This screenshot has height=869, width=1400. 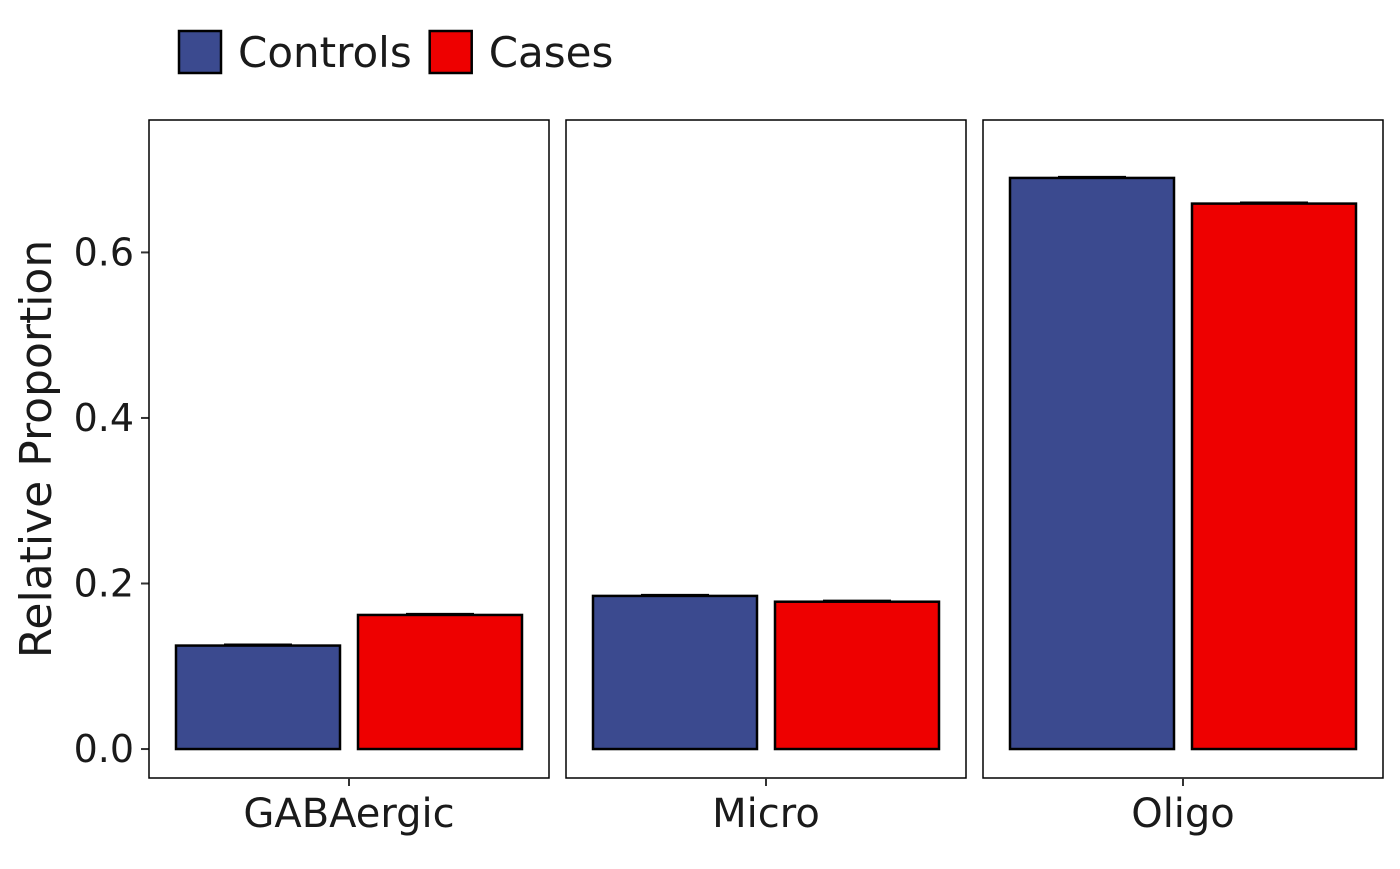 I want to click on bar-oligo-cases, so click(x=1274, y=476).